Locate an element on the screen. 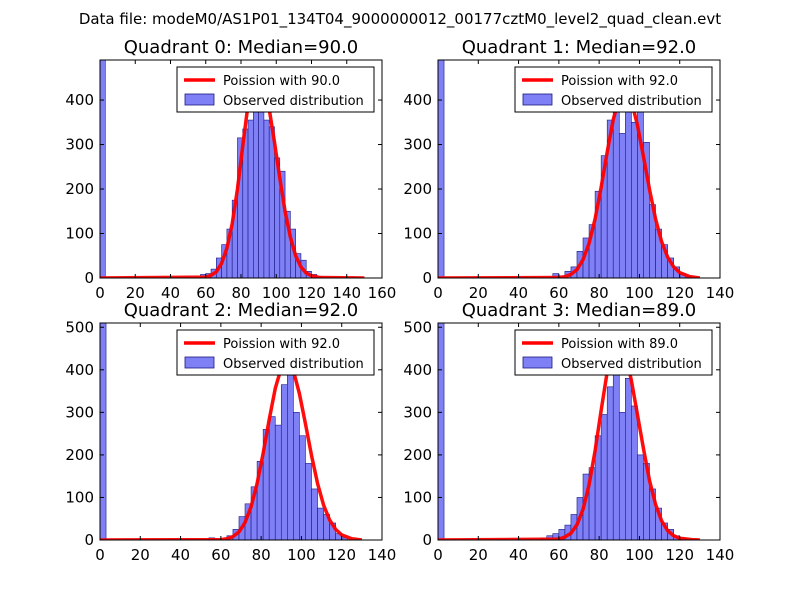  quadrant-0-title: Quadrant 0: Median=90.0 is located at coordinates (241, 47).